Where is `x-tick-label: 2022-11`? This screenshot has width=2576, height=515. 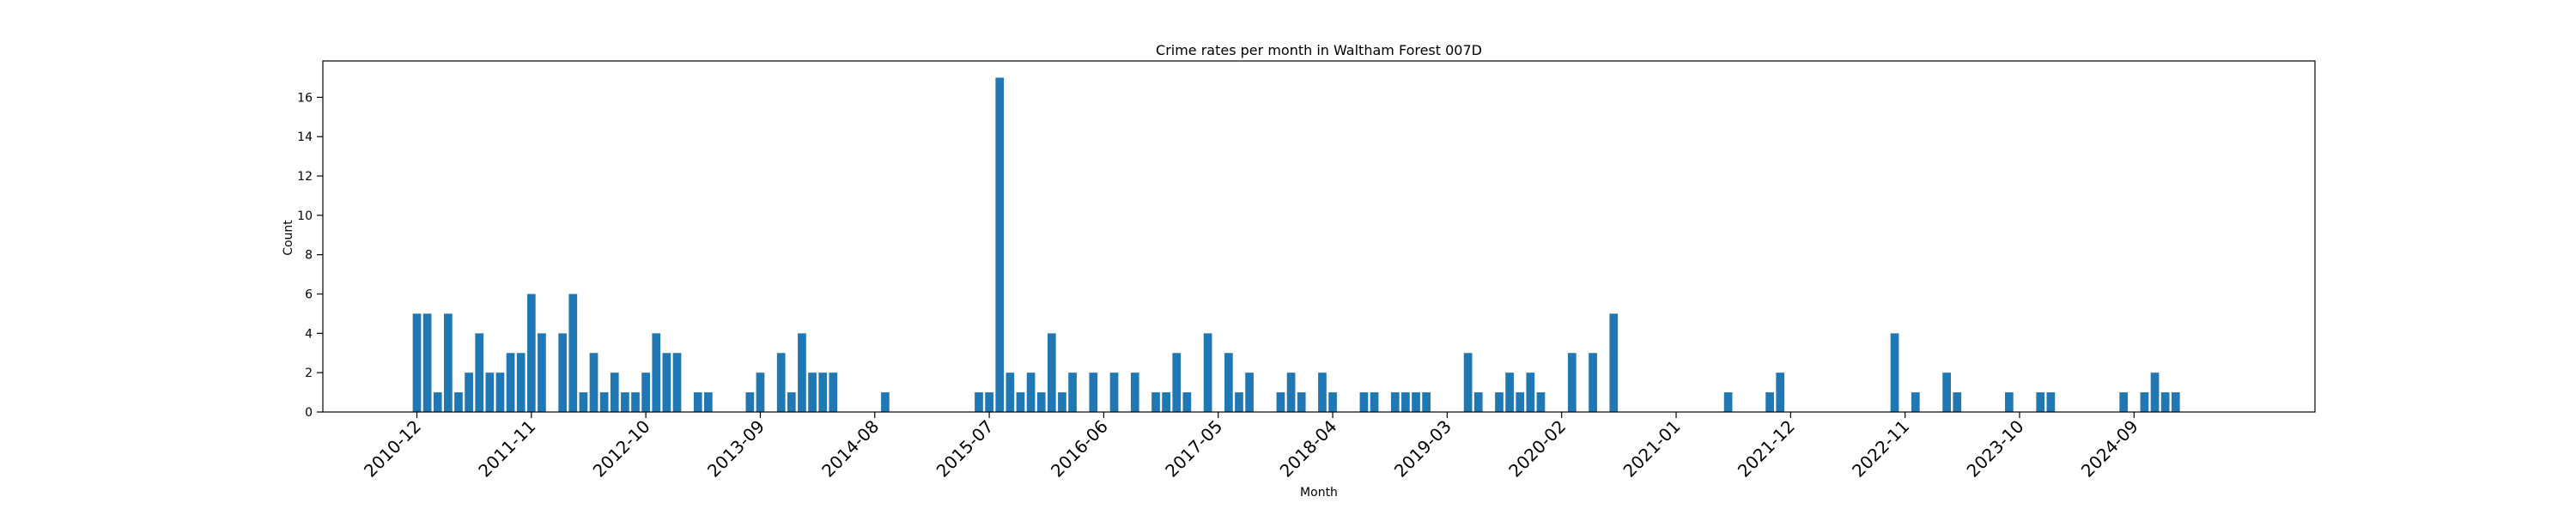 x-tick-label: 2022-11 is located at coordinates (1880, 449).